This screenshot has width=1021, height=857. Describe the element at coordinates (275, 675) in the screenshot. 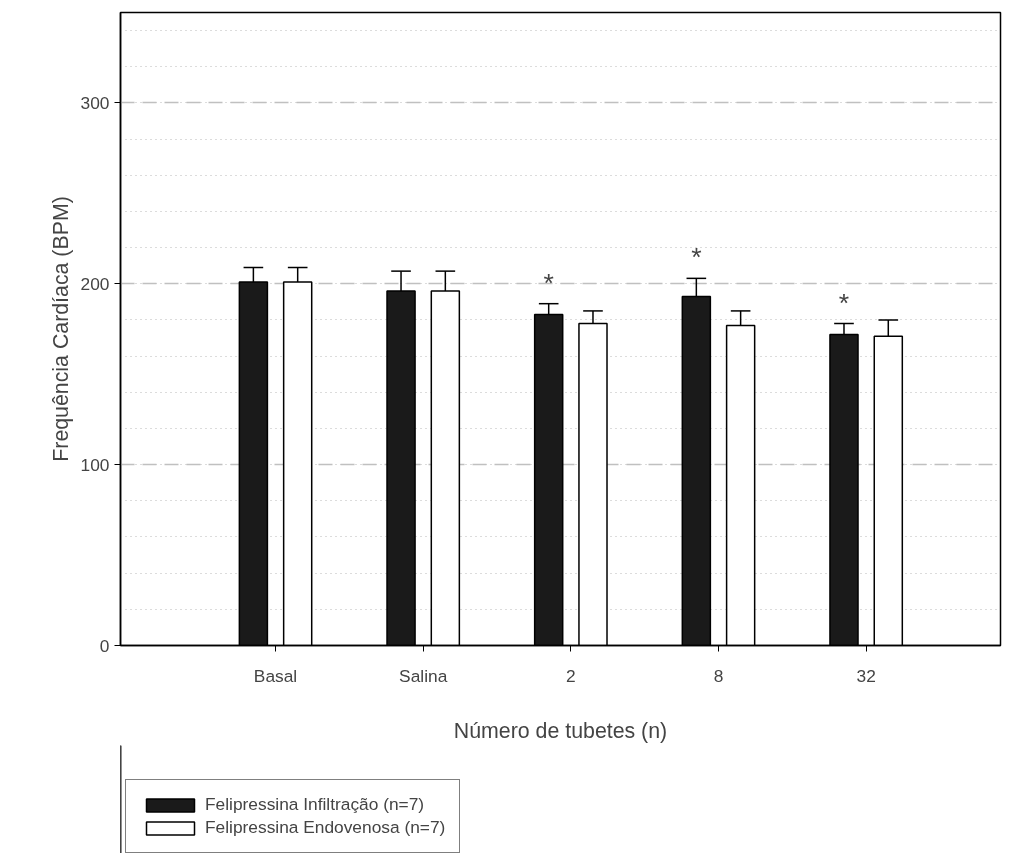

I see `x-tick-label: Basal` at that location.